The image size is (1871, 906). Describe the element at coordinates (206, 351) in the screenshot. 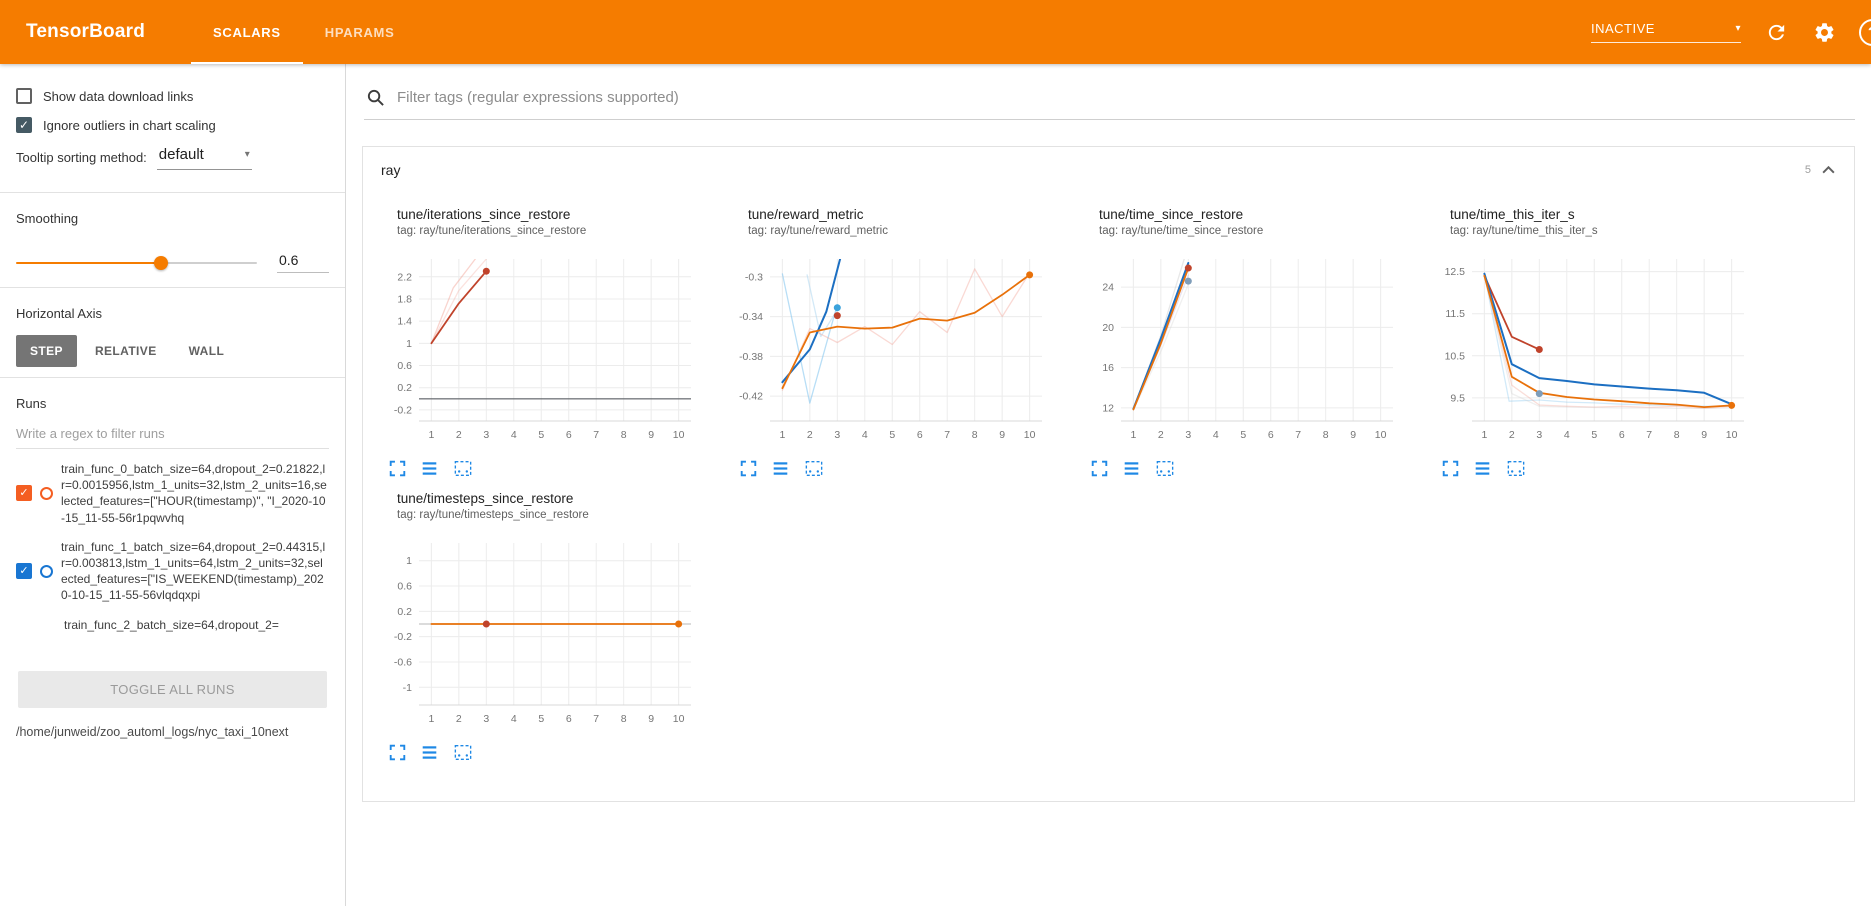

I see `axis-button-wall: WALL` at that location.